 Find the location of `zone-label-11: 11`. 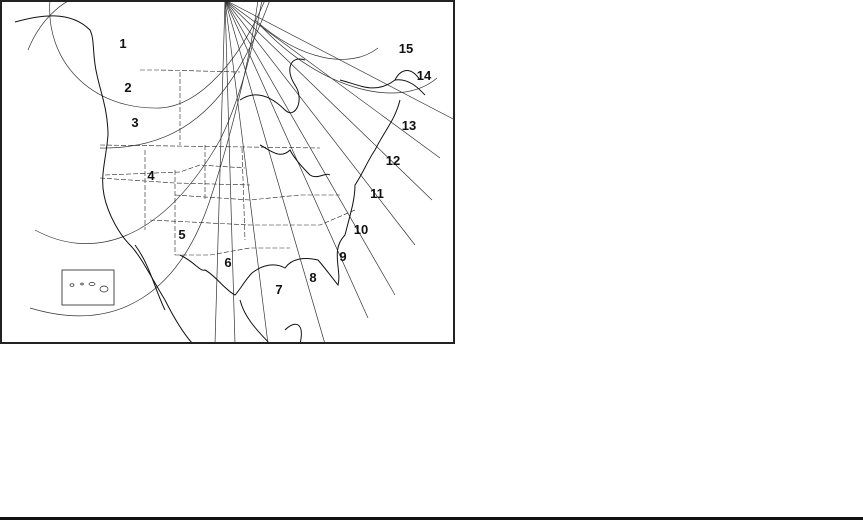

zone-label-11: 11 is located at coordinates (377, 193).